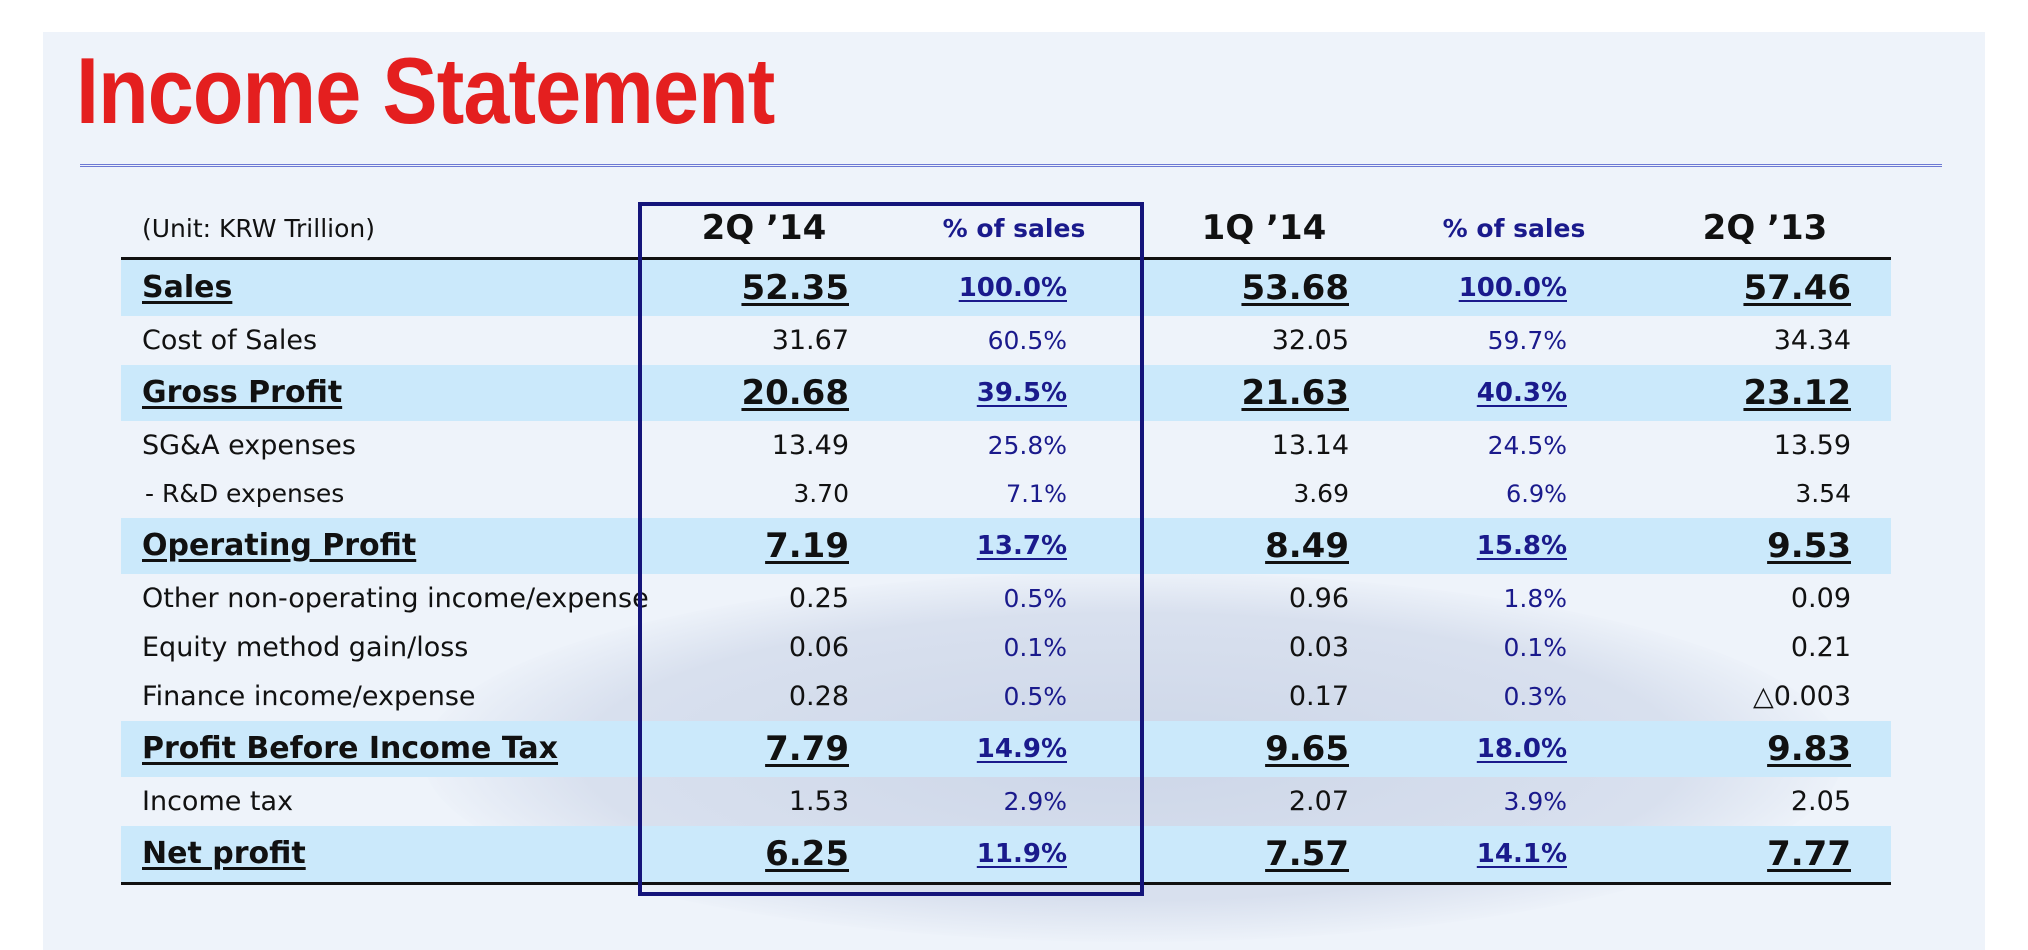  What do you see at coordinates (218, 801) in the screenshot?
I see `row-label: Income tax` at bounding box center [218, 801].